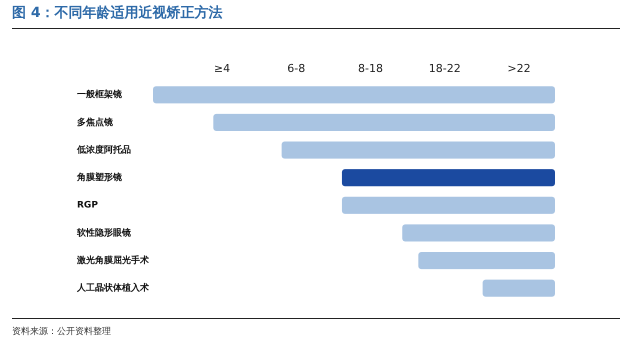  I want to click on text: 资料来源：公开资料整理, so click(62, 332).